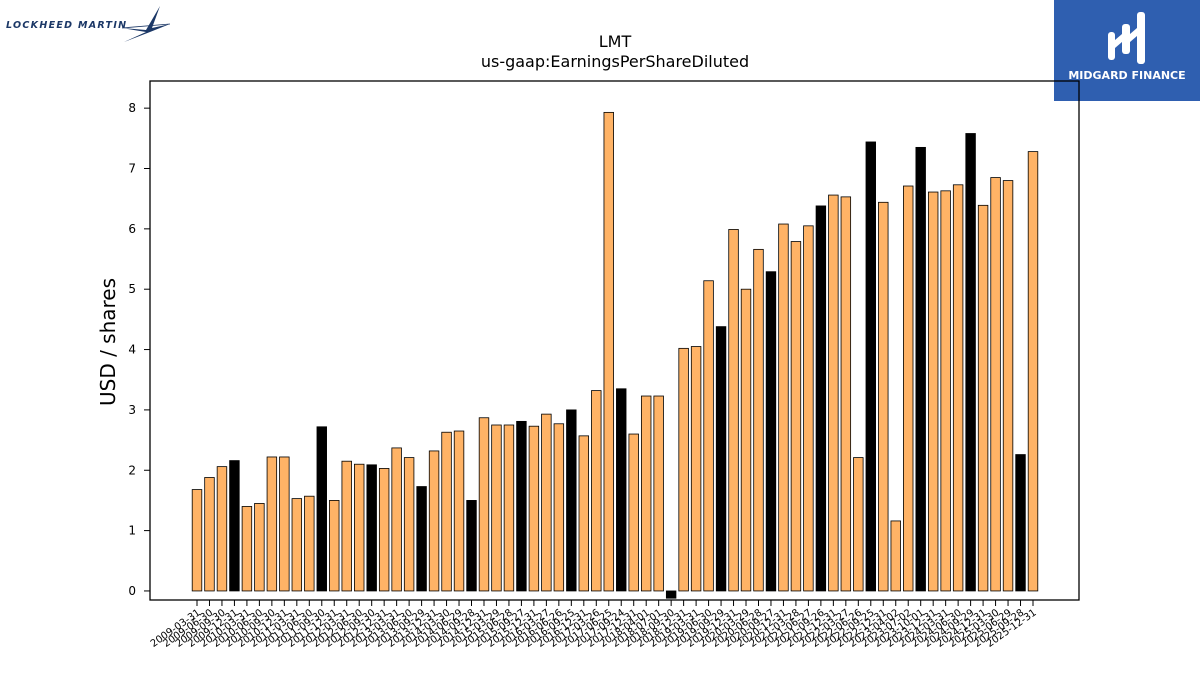 The image size is (1200, 675). I want to click on y-axis: 0 1 2 3 4 5 6 7 8, so click(139, 349).